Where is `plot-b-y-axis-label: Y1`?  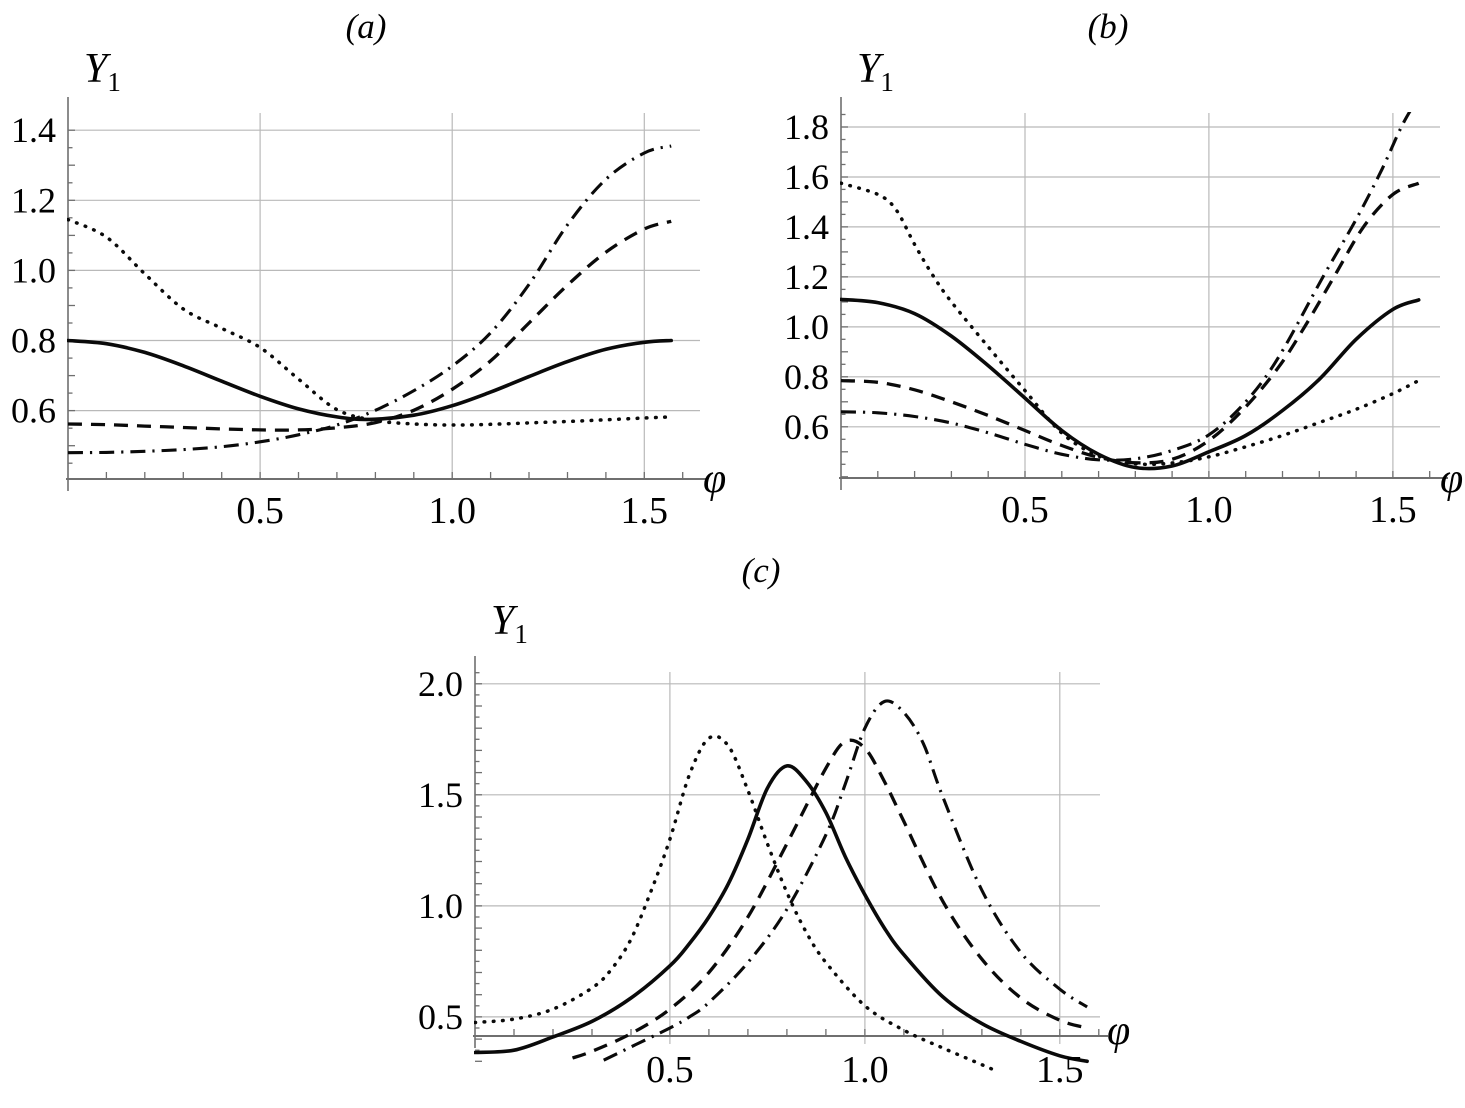
plot-b-y-axis-label: Y1 is located at coordinates (875, 72).